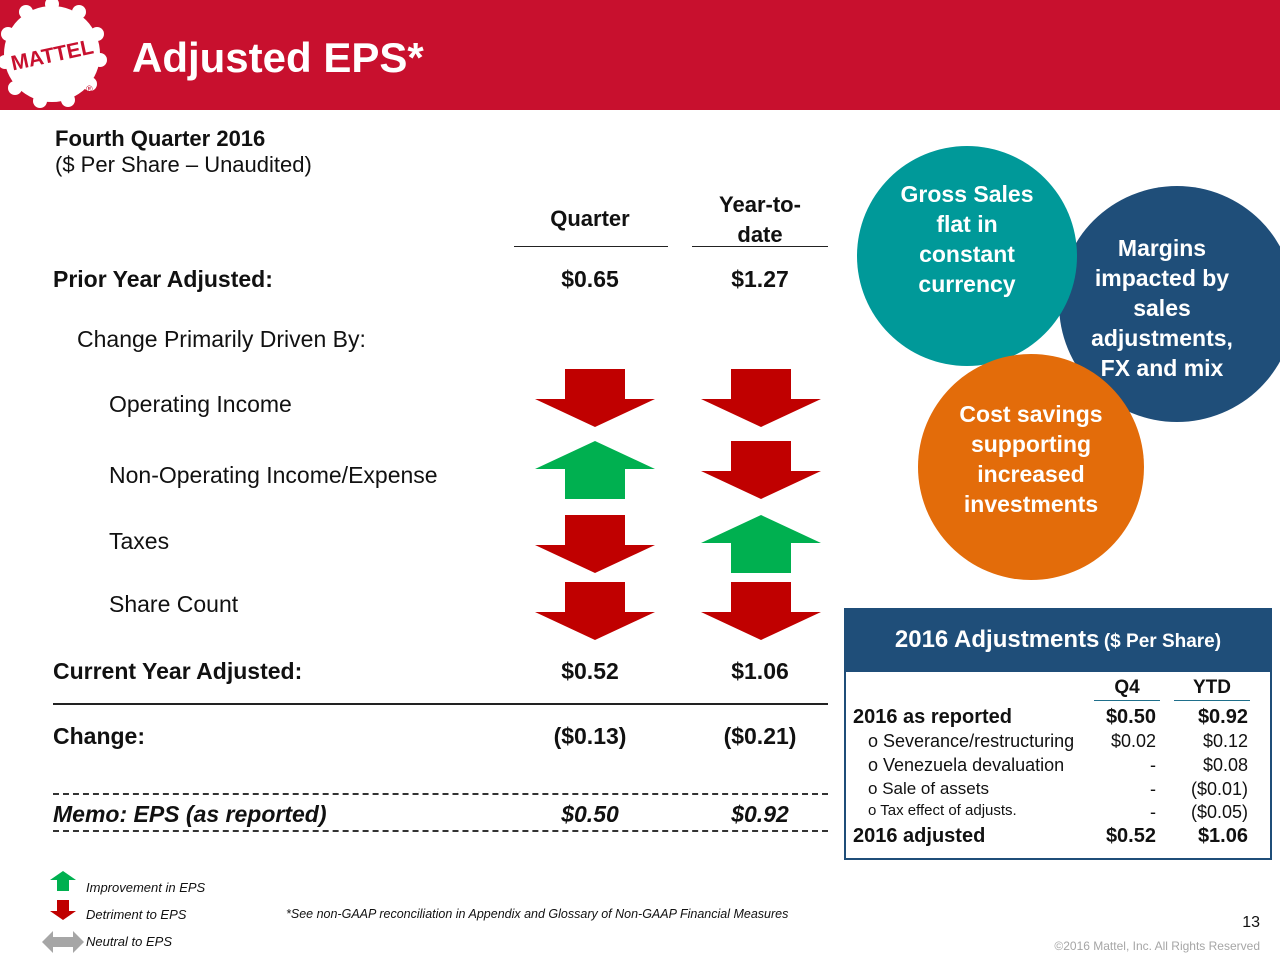  What do you see at coordinates (919, 836) in the screenshot?
I see `adjustments-adjusted-label: 2016 adjusted` at bounding box center [919, 836].